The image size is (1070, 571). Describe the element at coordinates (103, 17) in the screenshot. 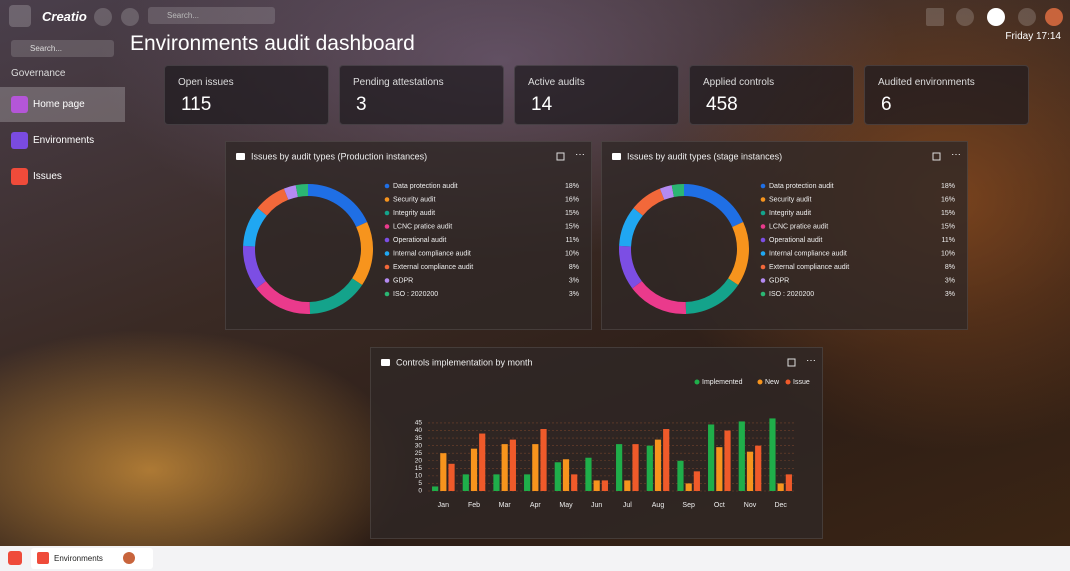

I see `run-button` at that location.